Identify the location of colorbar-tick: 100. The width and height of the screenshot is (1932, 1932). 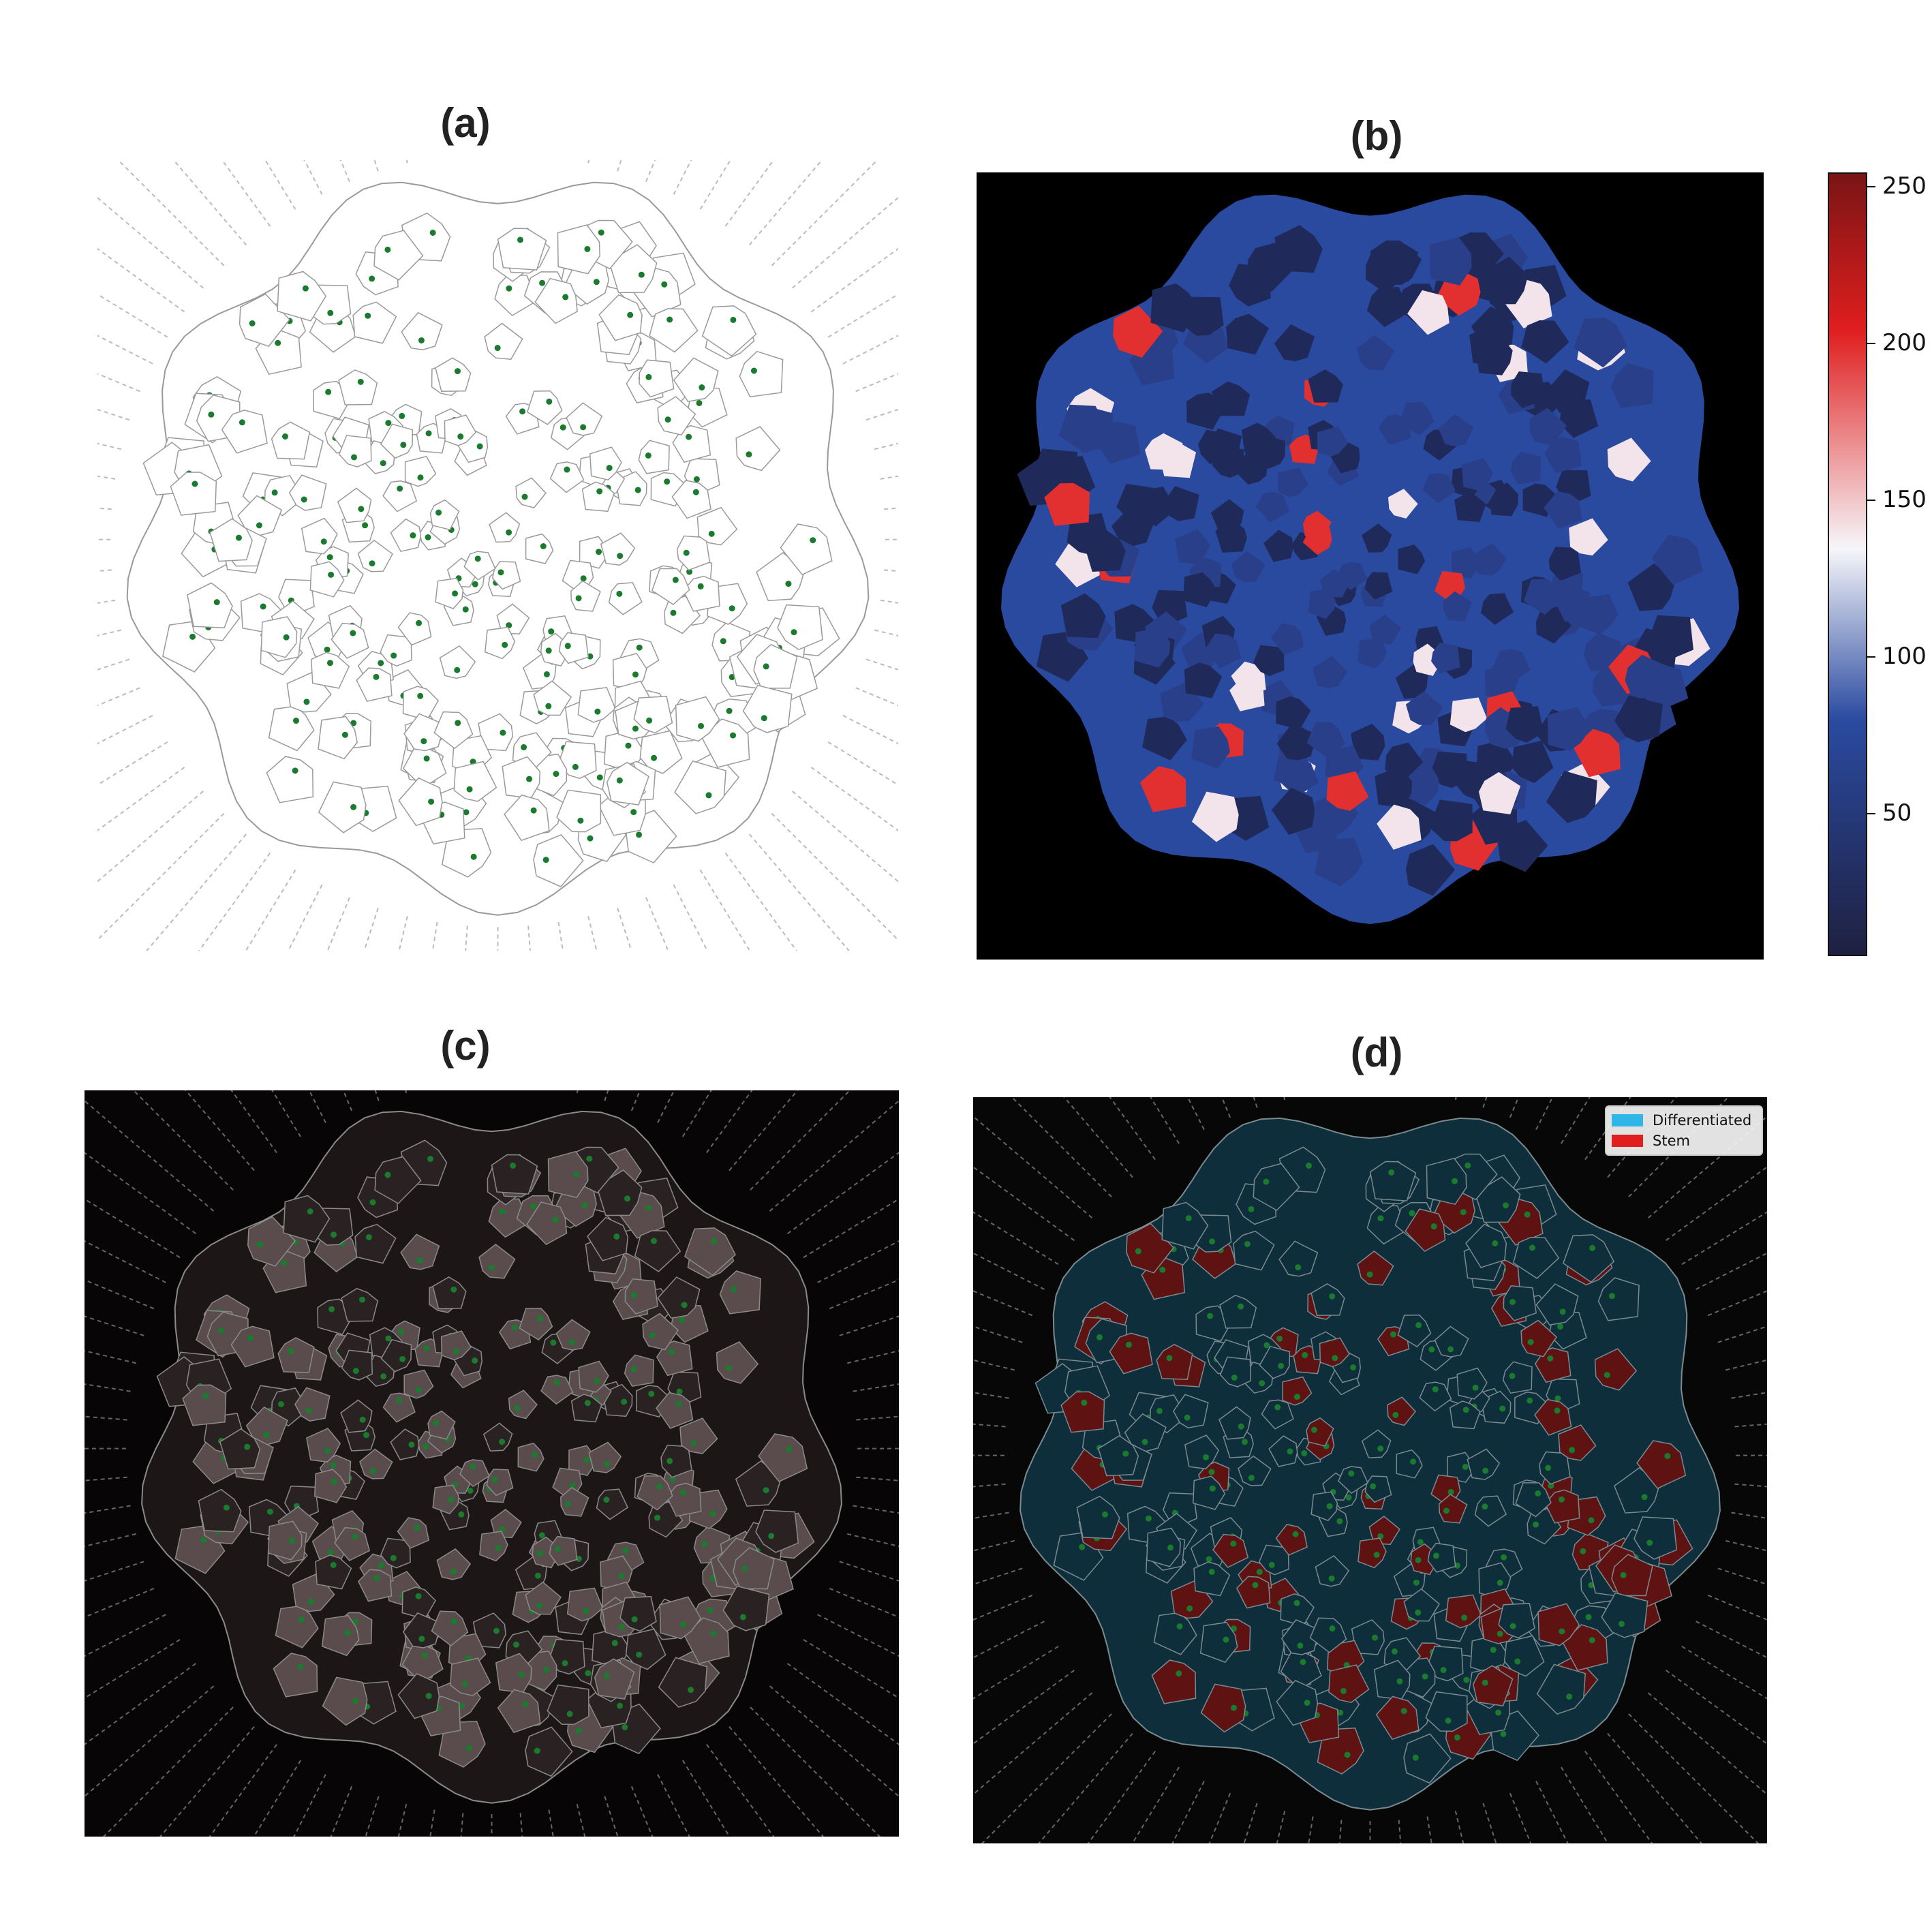
(1898, 656).